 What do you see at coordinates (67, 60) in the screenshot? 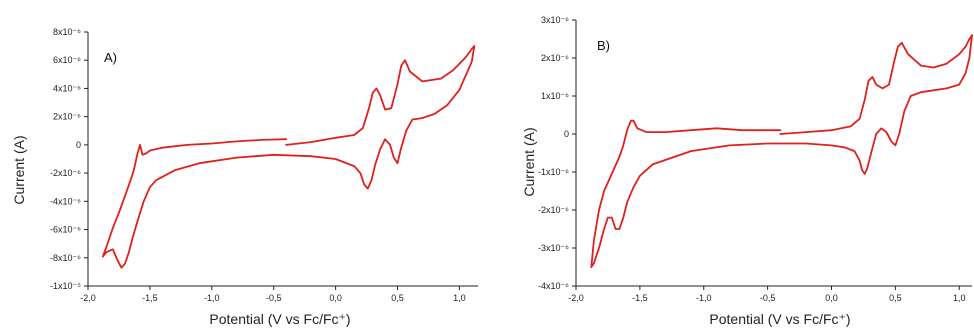
I see `panel-a-y-tick-label: 6x10⁻⁶` at bounding box center [67, 60].